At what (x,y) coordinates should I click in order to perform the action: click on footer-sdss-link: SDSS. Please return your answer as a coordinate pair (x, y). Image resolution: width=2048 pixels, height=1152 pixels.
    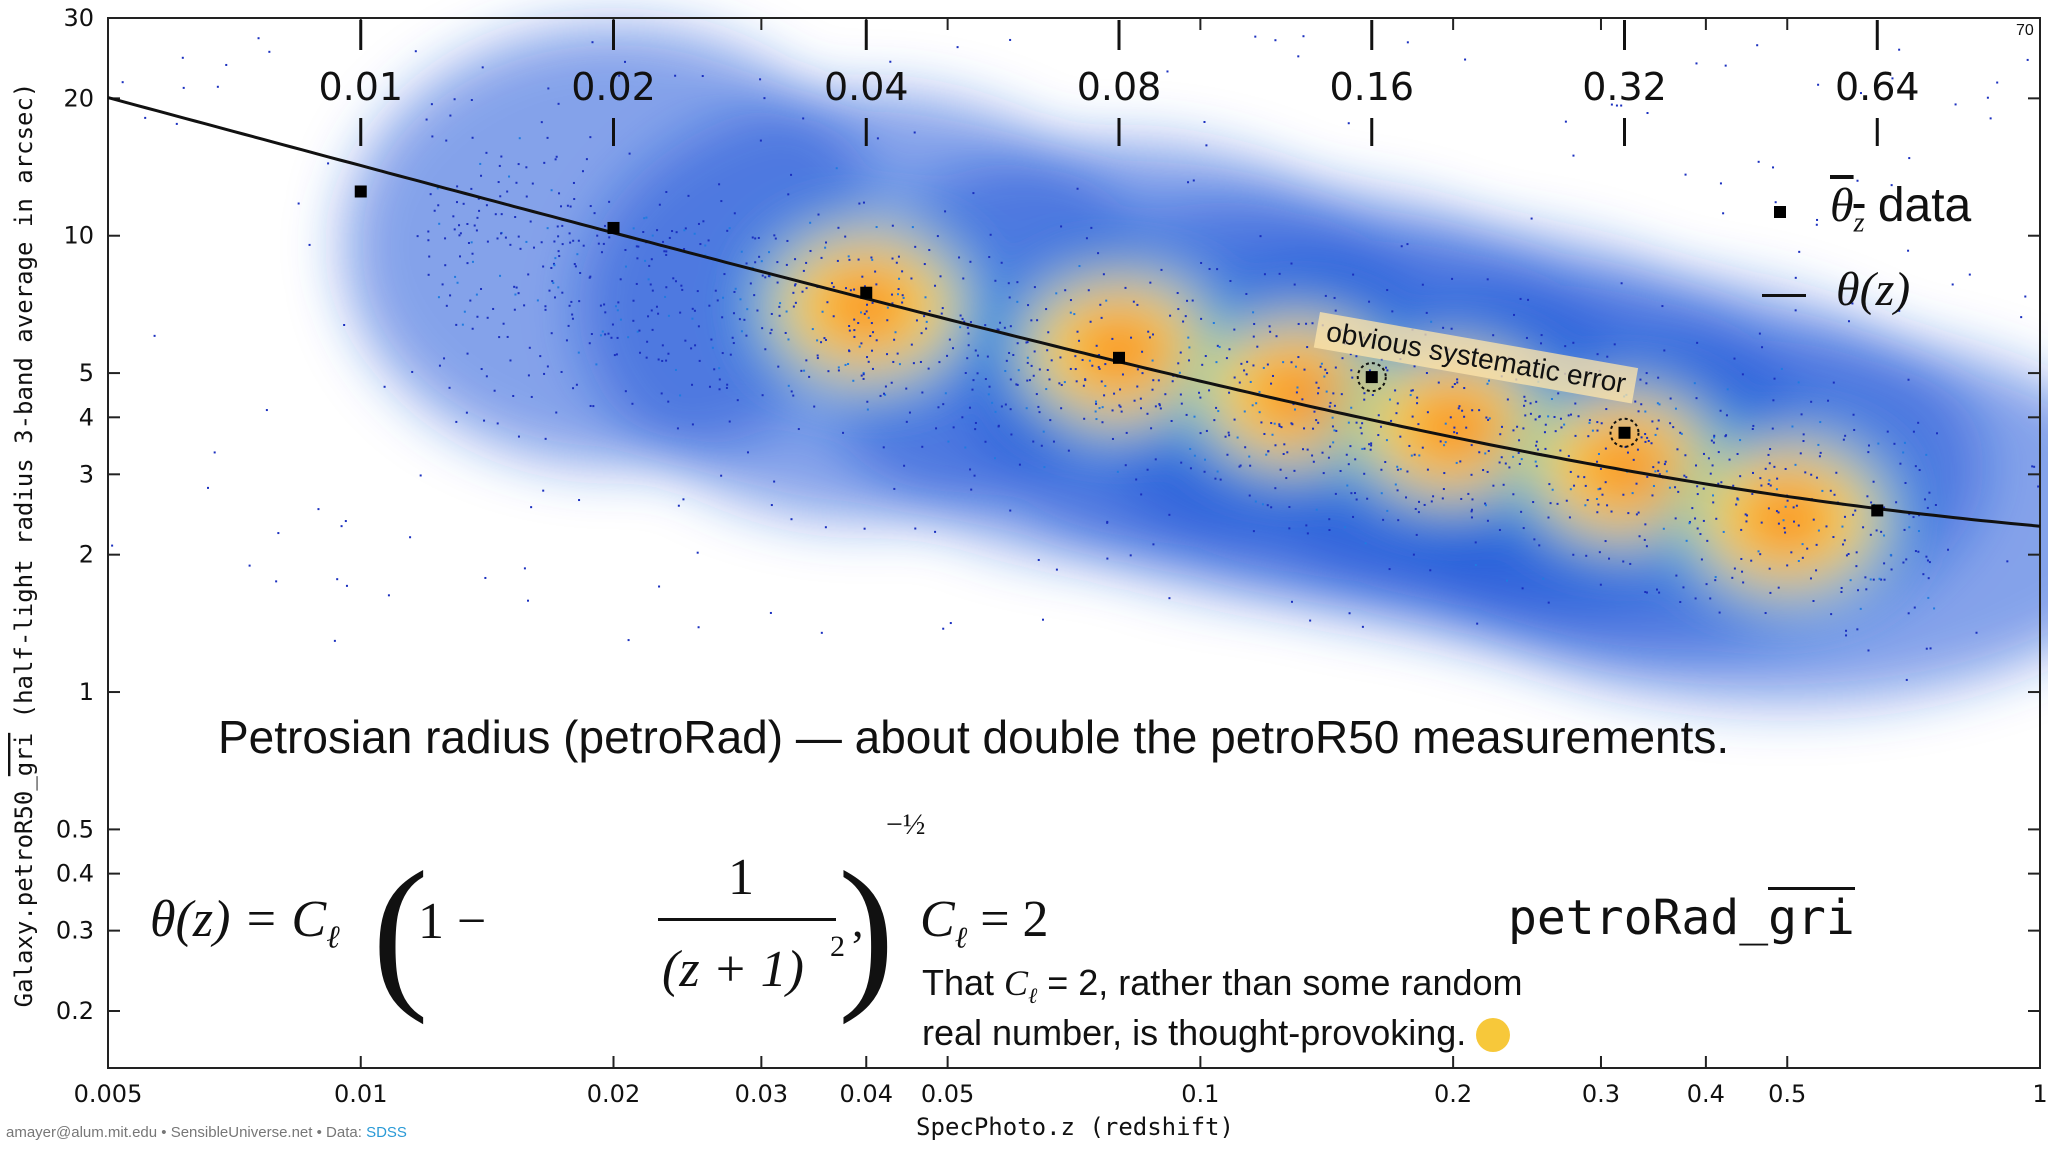
    Looking at the image, I should click on (386, 1132).